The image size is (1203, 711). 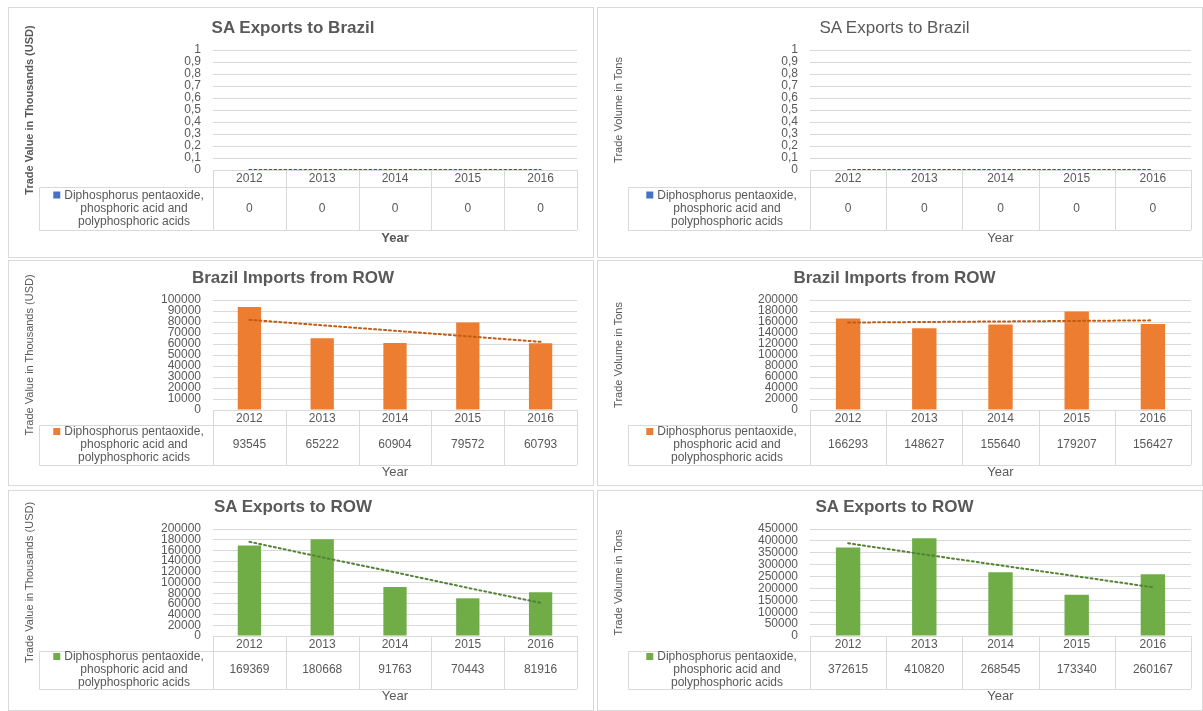 What do you see at coordinates (1153, 669) in the screenshot?
I see `data-label: 260167` at bounding box center [1153, 669].